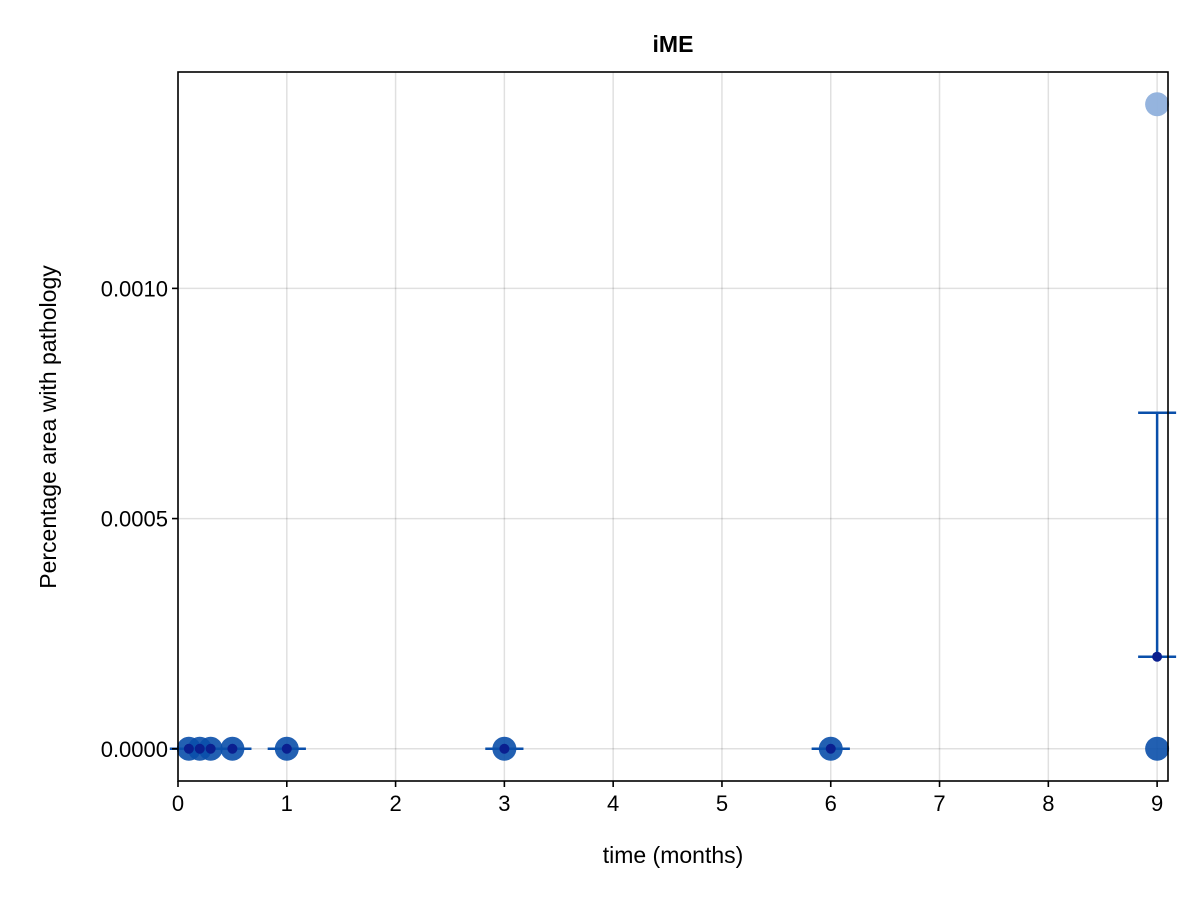 The width and height of the screenshot is (1200, 900). I want to click on y-axis-label: Percentage area with pathology, so click(48, 427).